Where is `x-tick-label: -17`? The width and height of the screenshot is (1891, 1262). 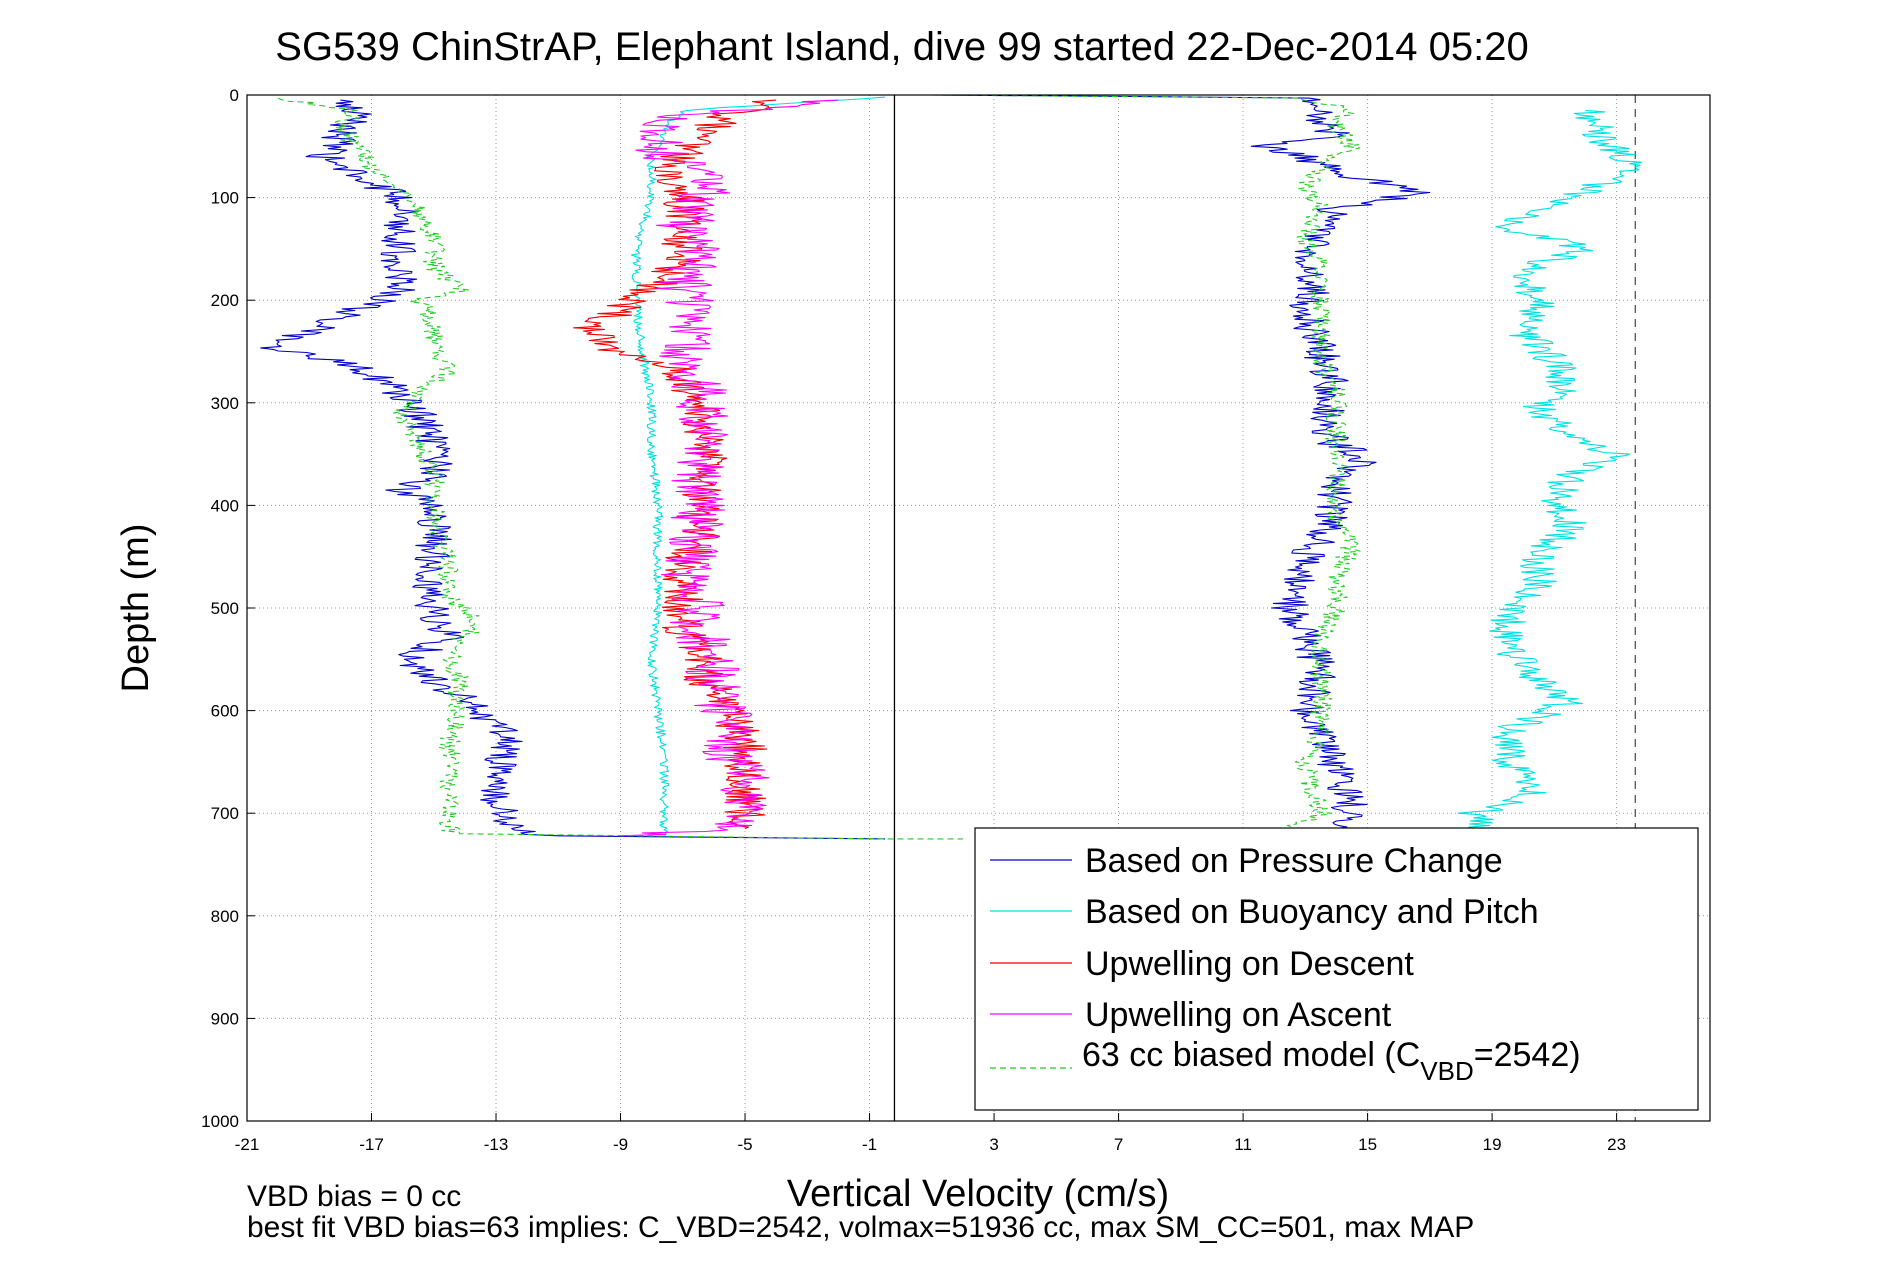
x-tick-label: -17 is located at coordinates (371, 1144).